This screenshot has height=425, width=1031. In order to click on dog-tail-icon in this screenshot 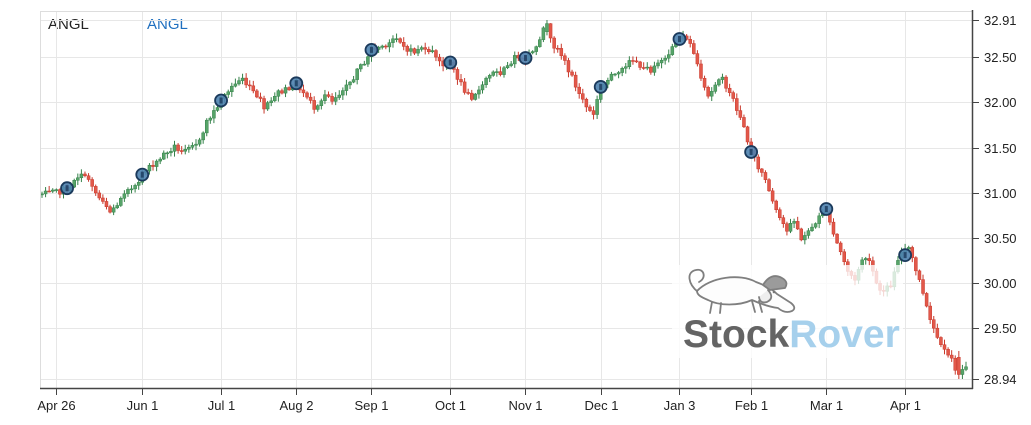, I will do `click(696, 280)`.